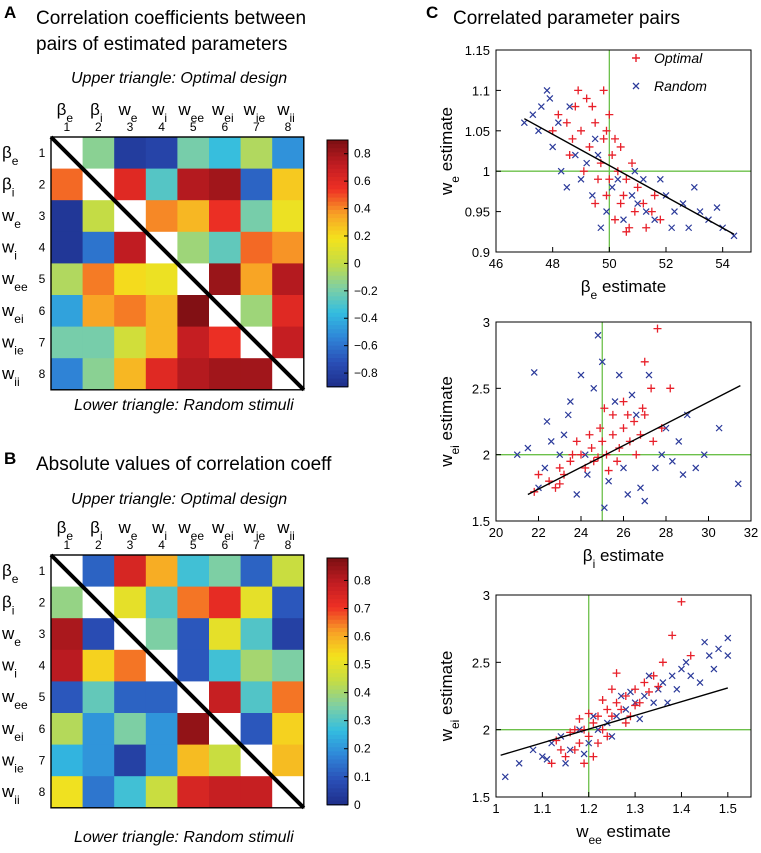  What do you see at coordinates (362, 777) in the screenshot?
I see `colorbar-tick-label: 0.1` at bounding box center [362, 777].